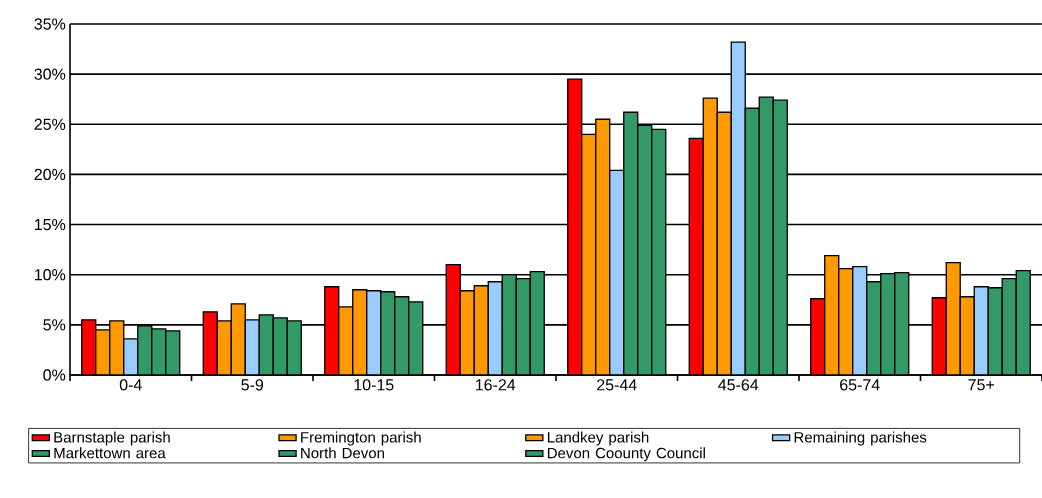  What do you see at coordinates (981, 385) in the screenshot?
I see `x-tick-label: 75+` at bounding box center [981, 385].